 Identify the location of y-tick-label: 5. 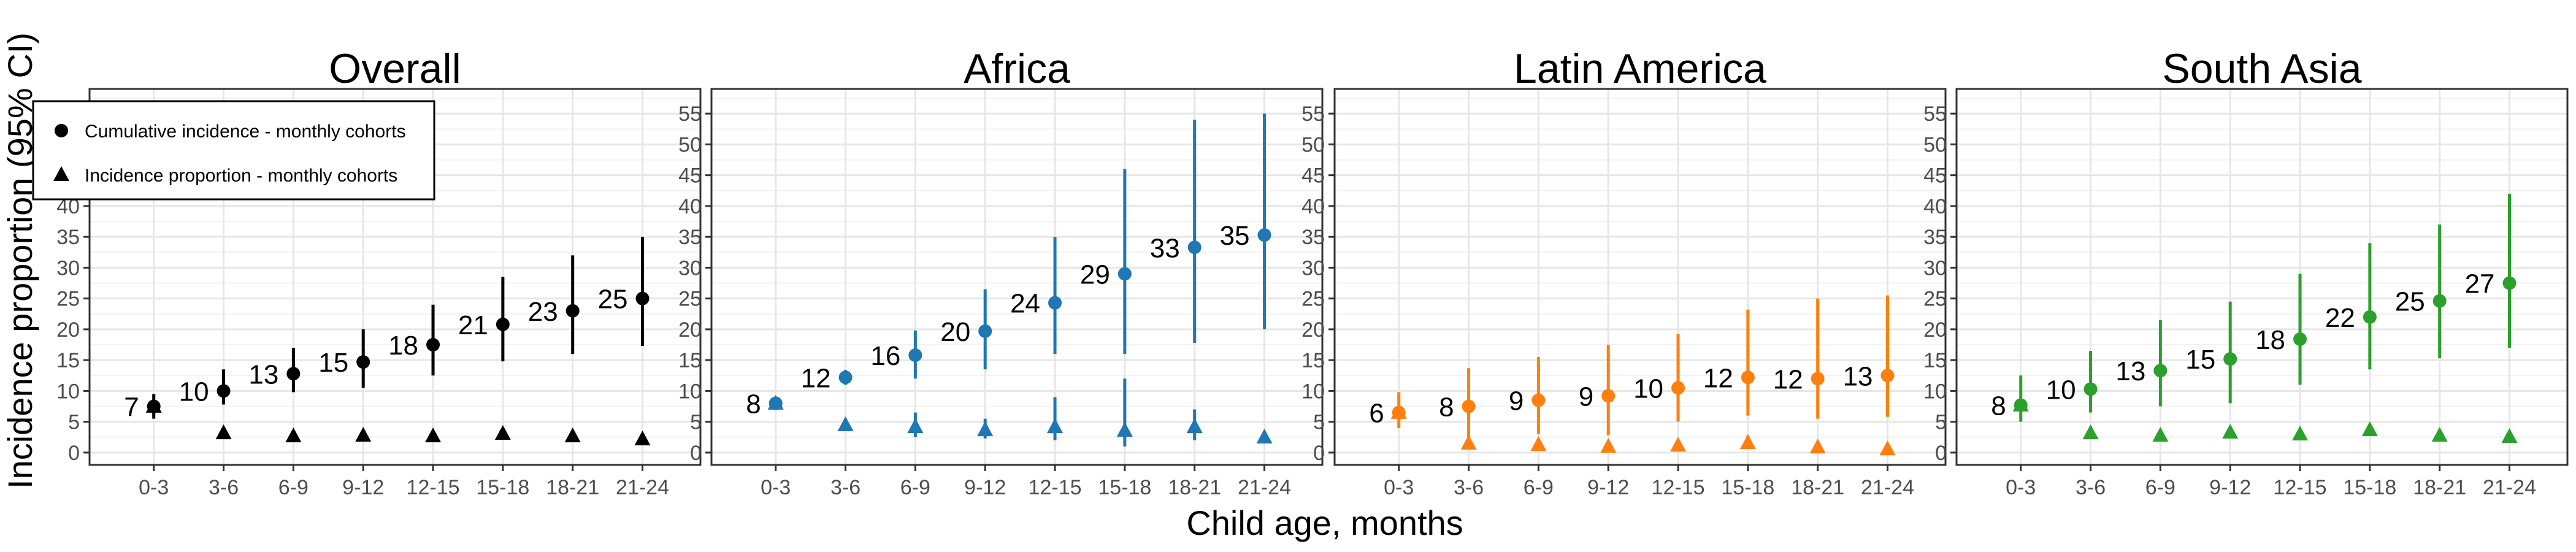
(1941, 422).